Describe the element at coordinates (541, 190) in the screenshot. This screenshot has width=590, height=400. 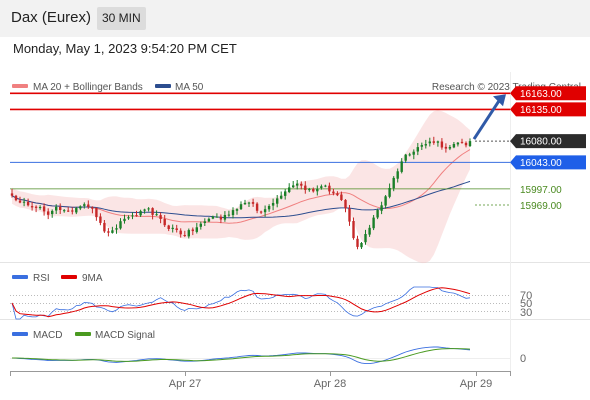
I see `price-tag-text: 15997.00` at that location.